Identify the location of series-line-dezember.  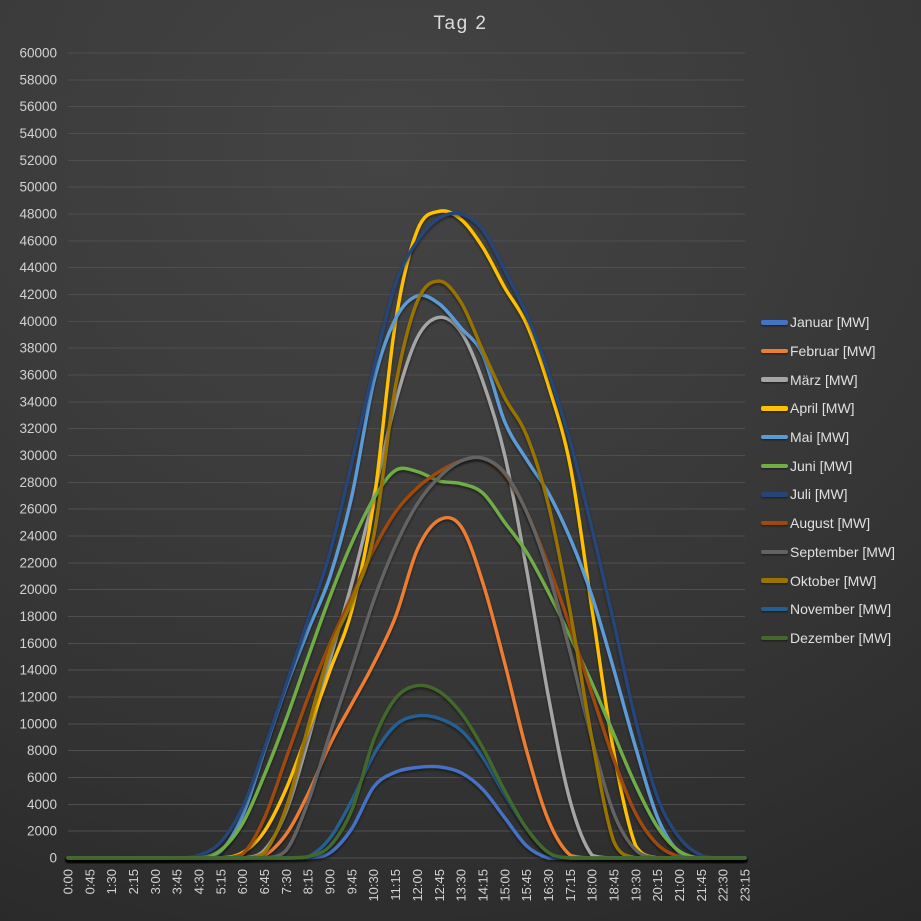
(406, 771).